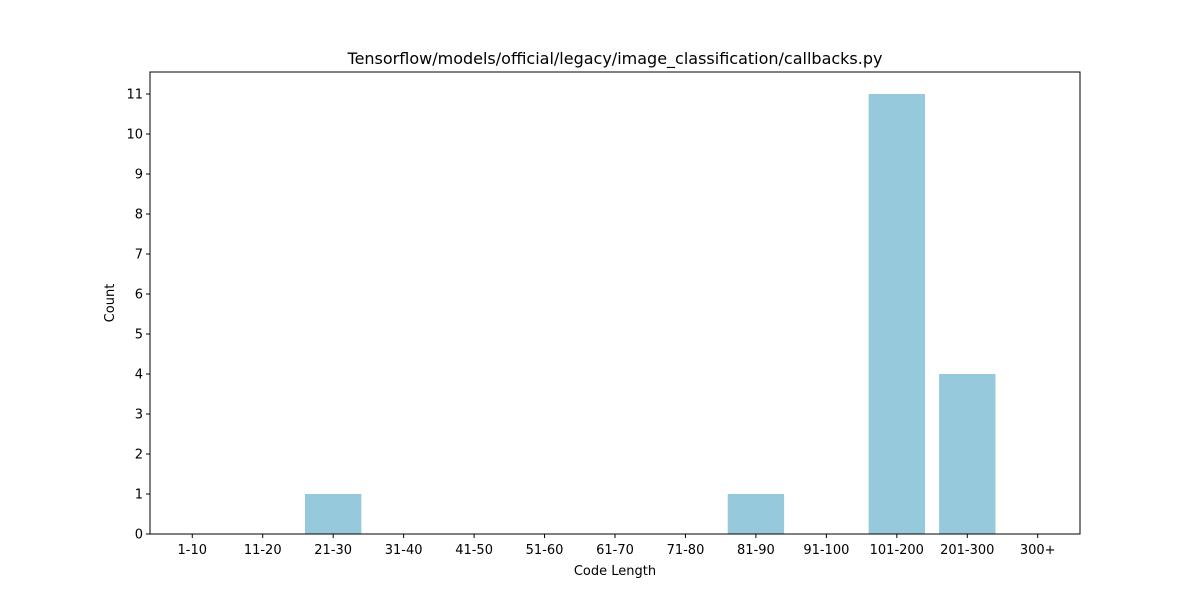  Describe the element at coordinates (139, 295) in the screenshot. I see `y-tick-label: 6` at that location.